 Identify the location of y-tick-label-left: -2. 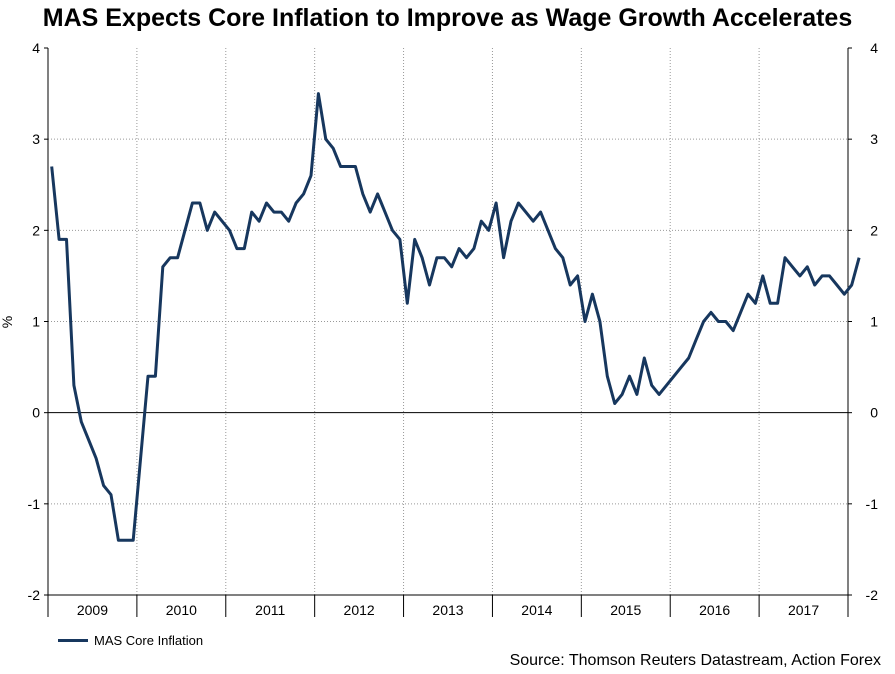
(34, 595).